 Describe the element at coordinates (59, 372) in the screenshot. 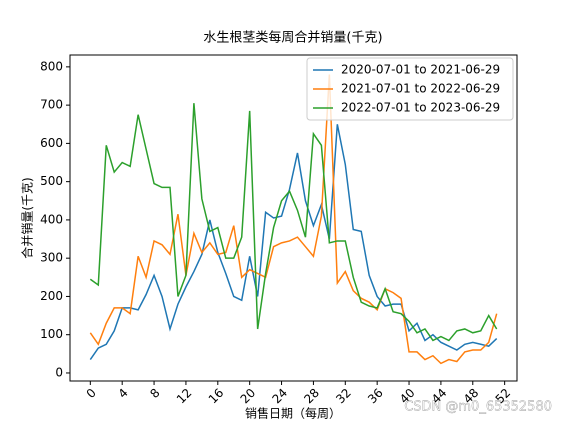

I see `y-tick-label: 0` at that location.